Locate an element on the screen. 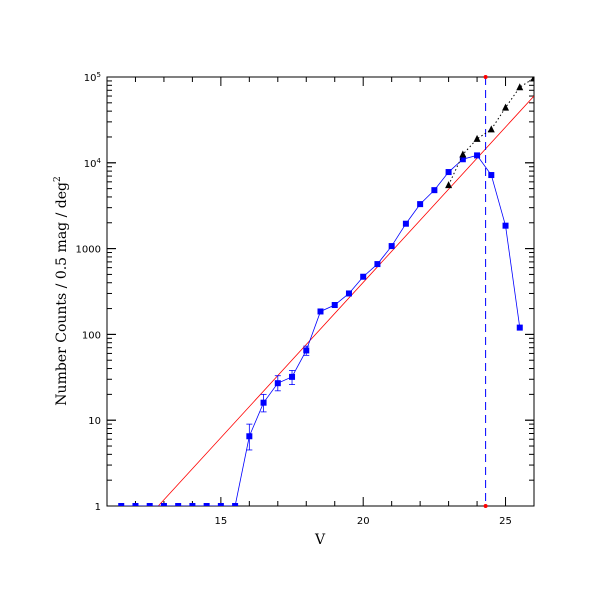 This screenshot has height=611, width=611. x-axis-title: V is located at coordinates (320, 540).